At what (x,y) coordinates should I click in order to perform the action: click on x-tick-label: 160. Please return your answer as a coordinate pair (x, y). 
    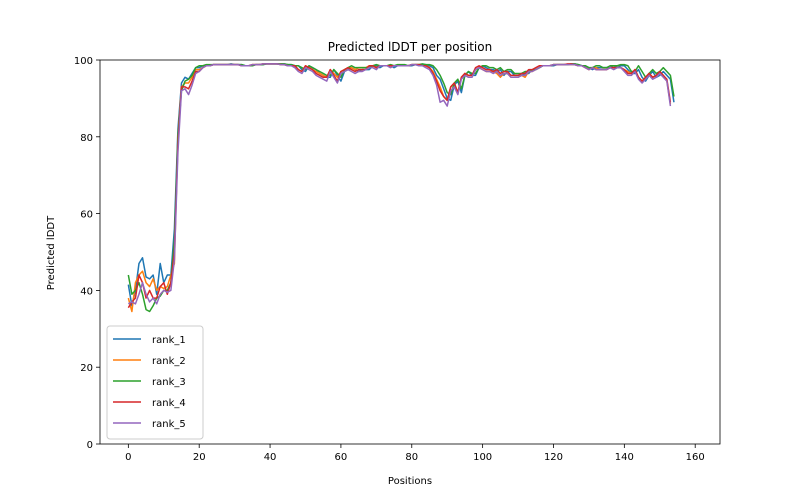
    Looking at the image, I should click on (695, 457).